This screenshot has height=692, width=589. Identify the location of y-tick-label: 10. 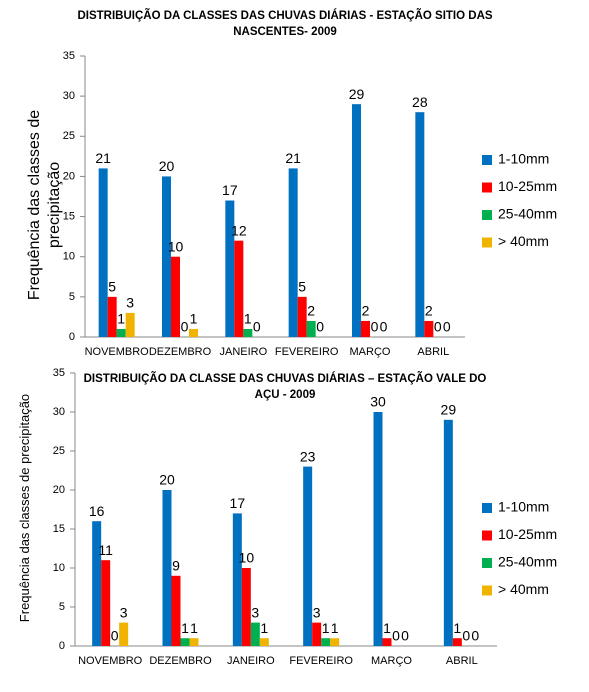
(59, 568).